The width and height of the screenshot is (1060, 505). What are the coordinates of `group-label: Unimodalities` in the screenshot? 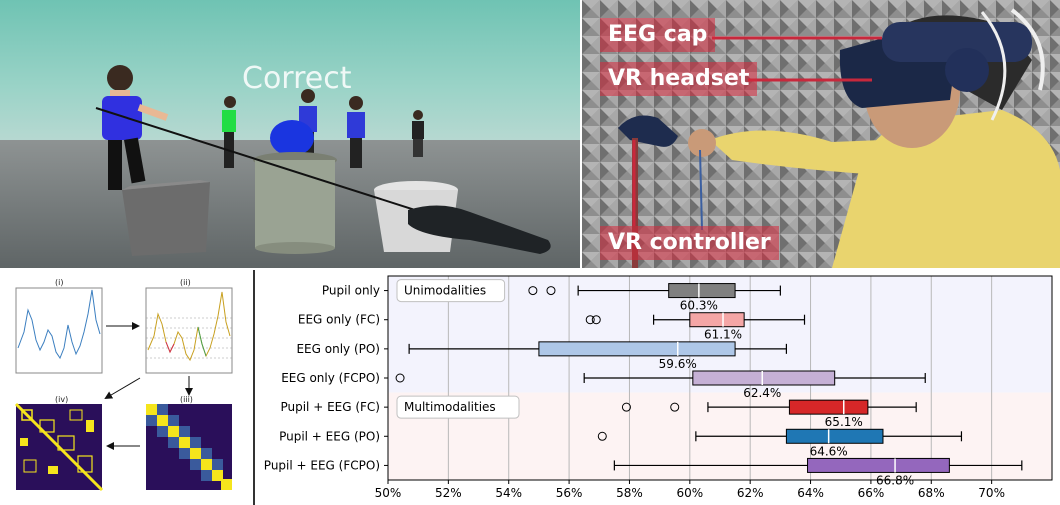 It's located at (445, 291).